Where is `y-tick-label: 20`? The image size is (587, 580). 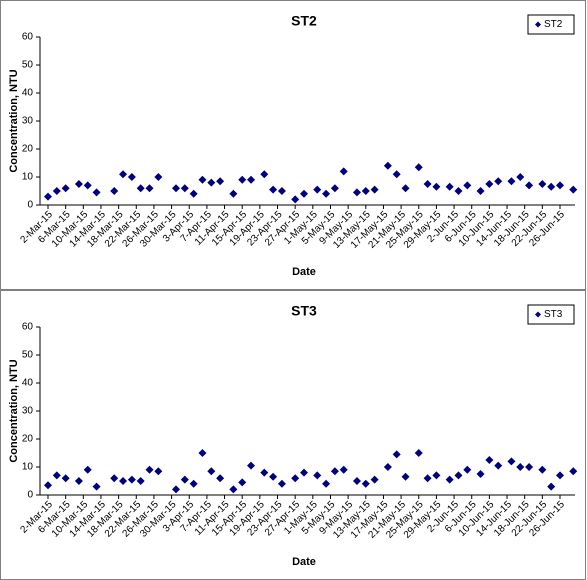
y-tick-label: 20 is located at coordinates (28, 439).